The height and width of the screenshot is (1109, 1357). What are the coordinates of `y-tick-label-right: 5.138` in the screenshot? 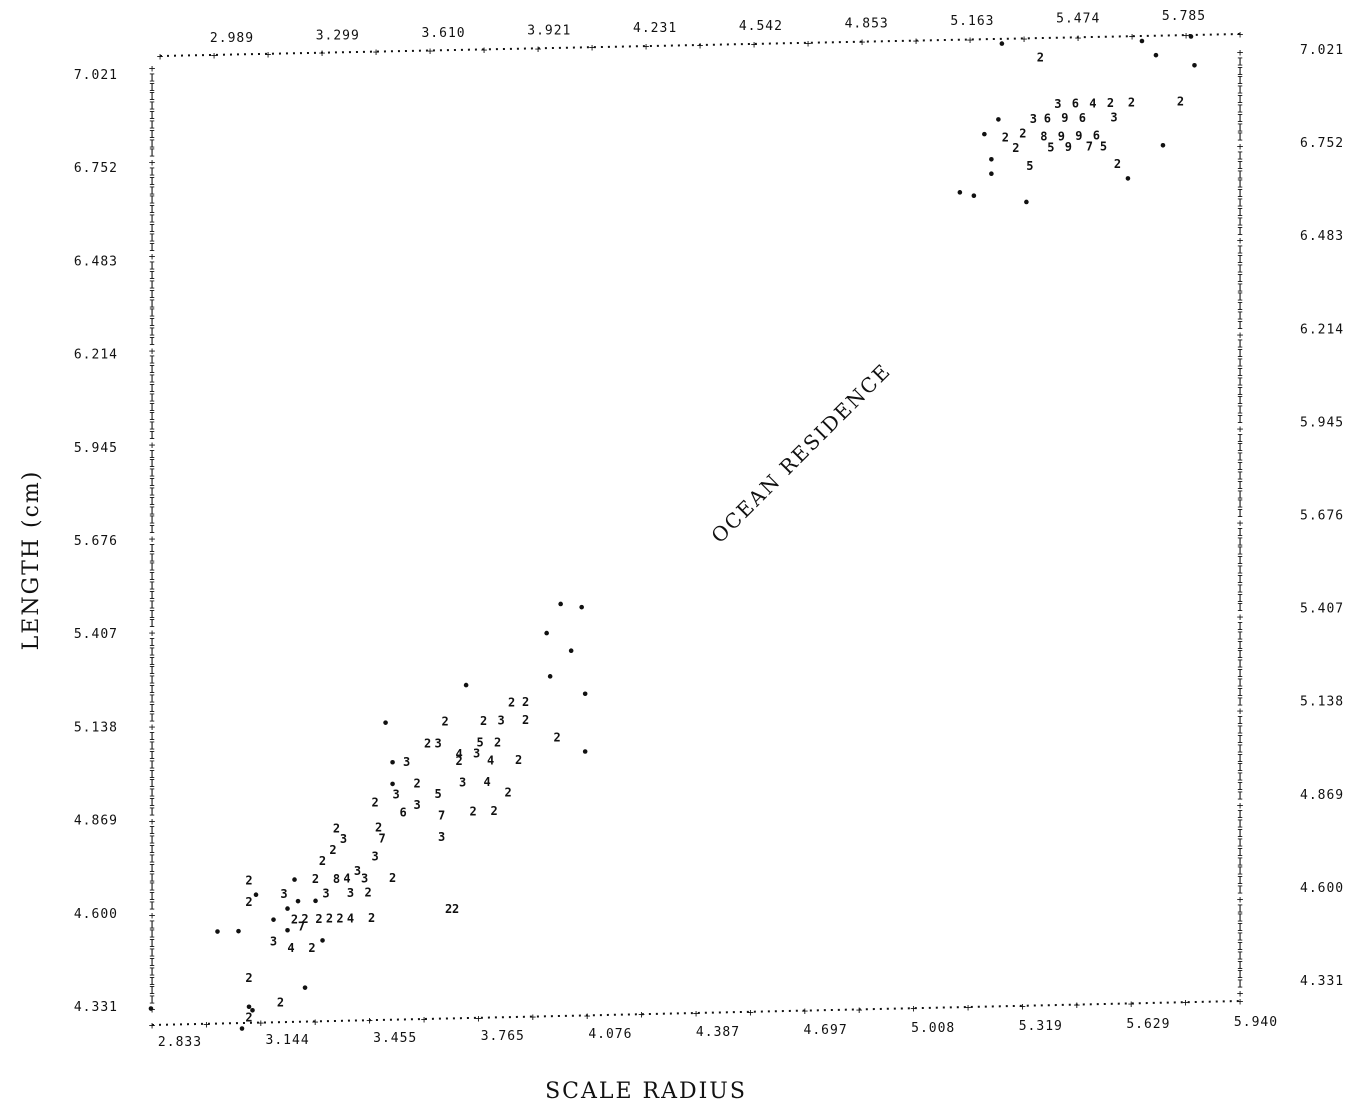 It's located at (1322, 702).